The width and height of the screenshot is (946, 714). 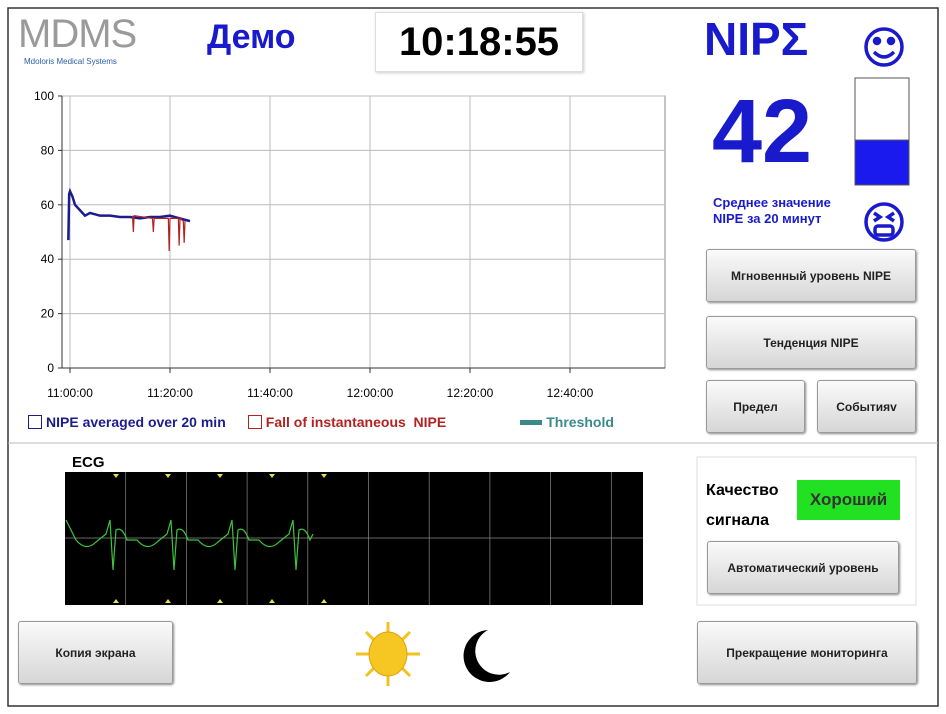 What do you see at coordinates (370, 393) in the screenshot?
I see `x-tick-label: 12:00:00` at bounding box center [370, 393].